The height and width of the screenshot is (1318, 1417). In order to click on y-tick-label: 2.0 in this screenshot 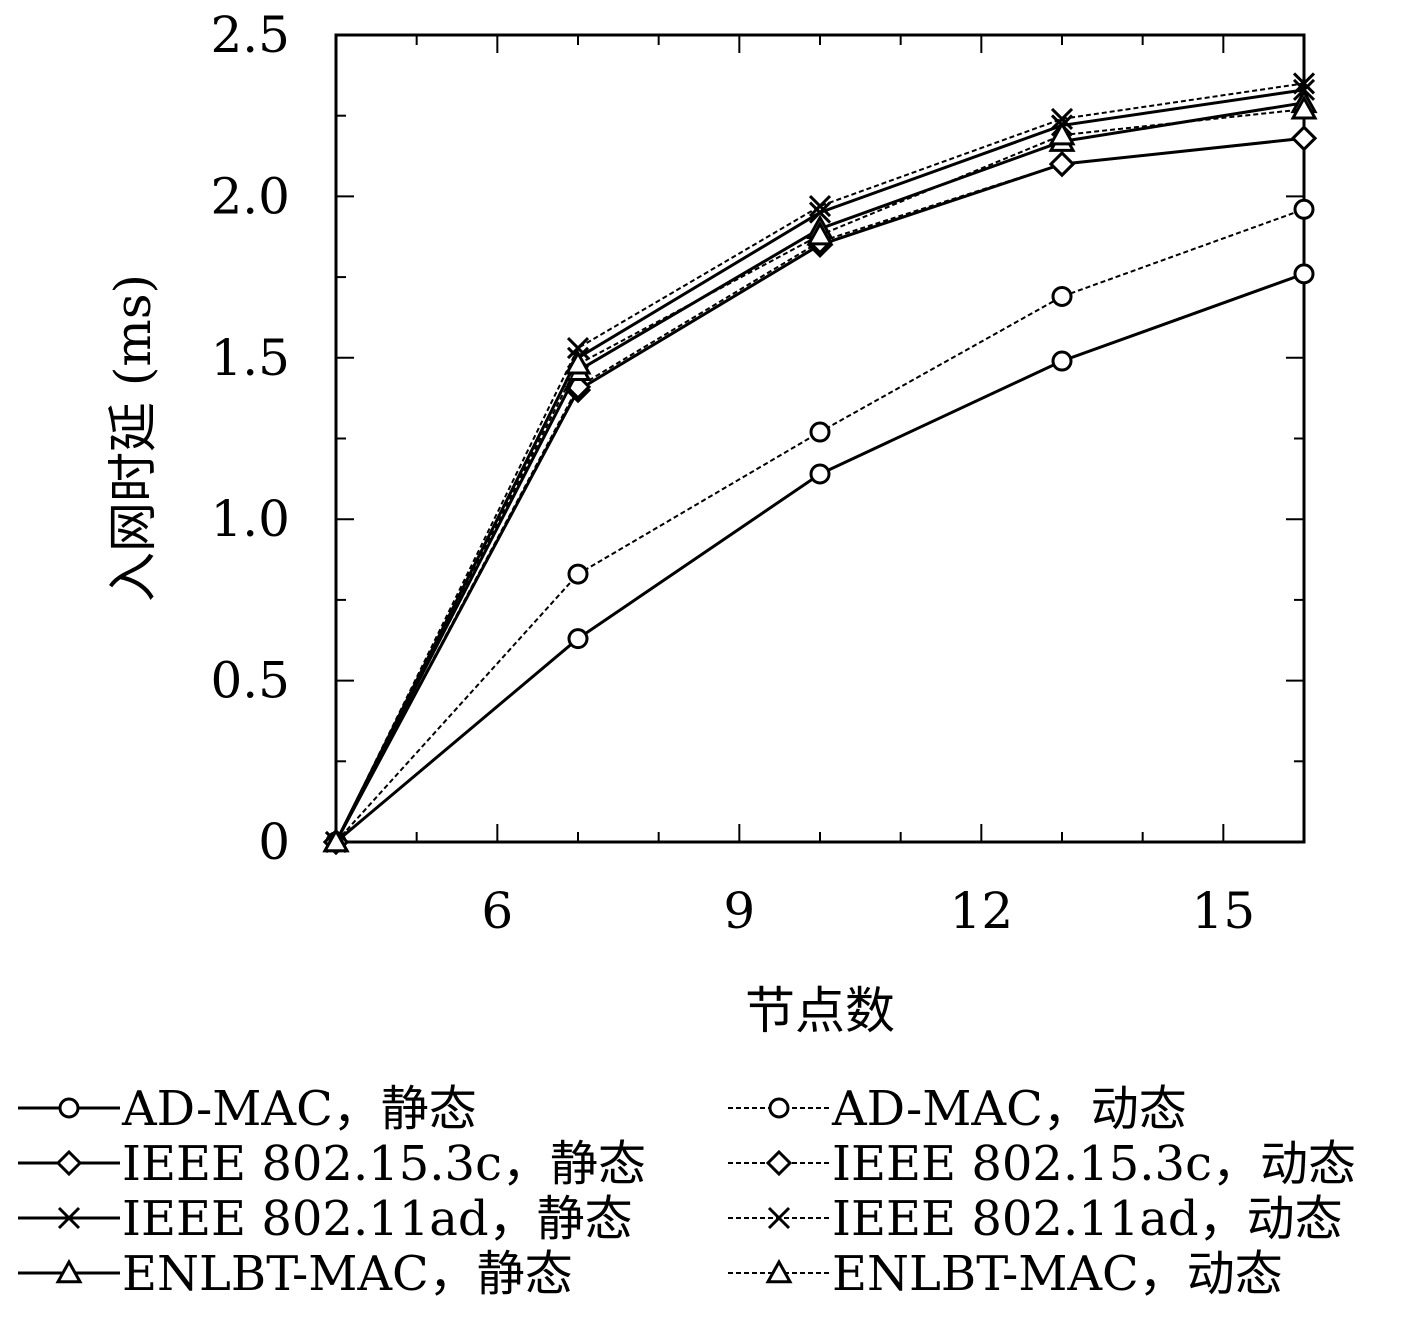, I will do `click(250, 196)`.